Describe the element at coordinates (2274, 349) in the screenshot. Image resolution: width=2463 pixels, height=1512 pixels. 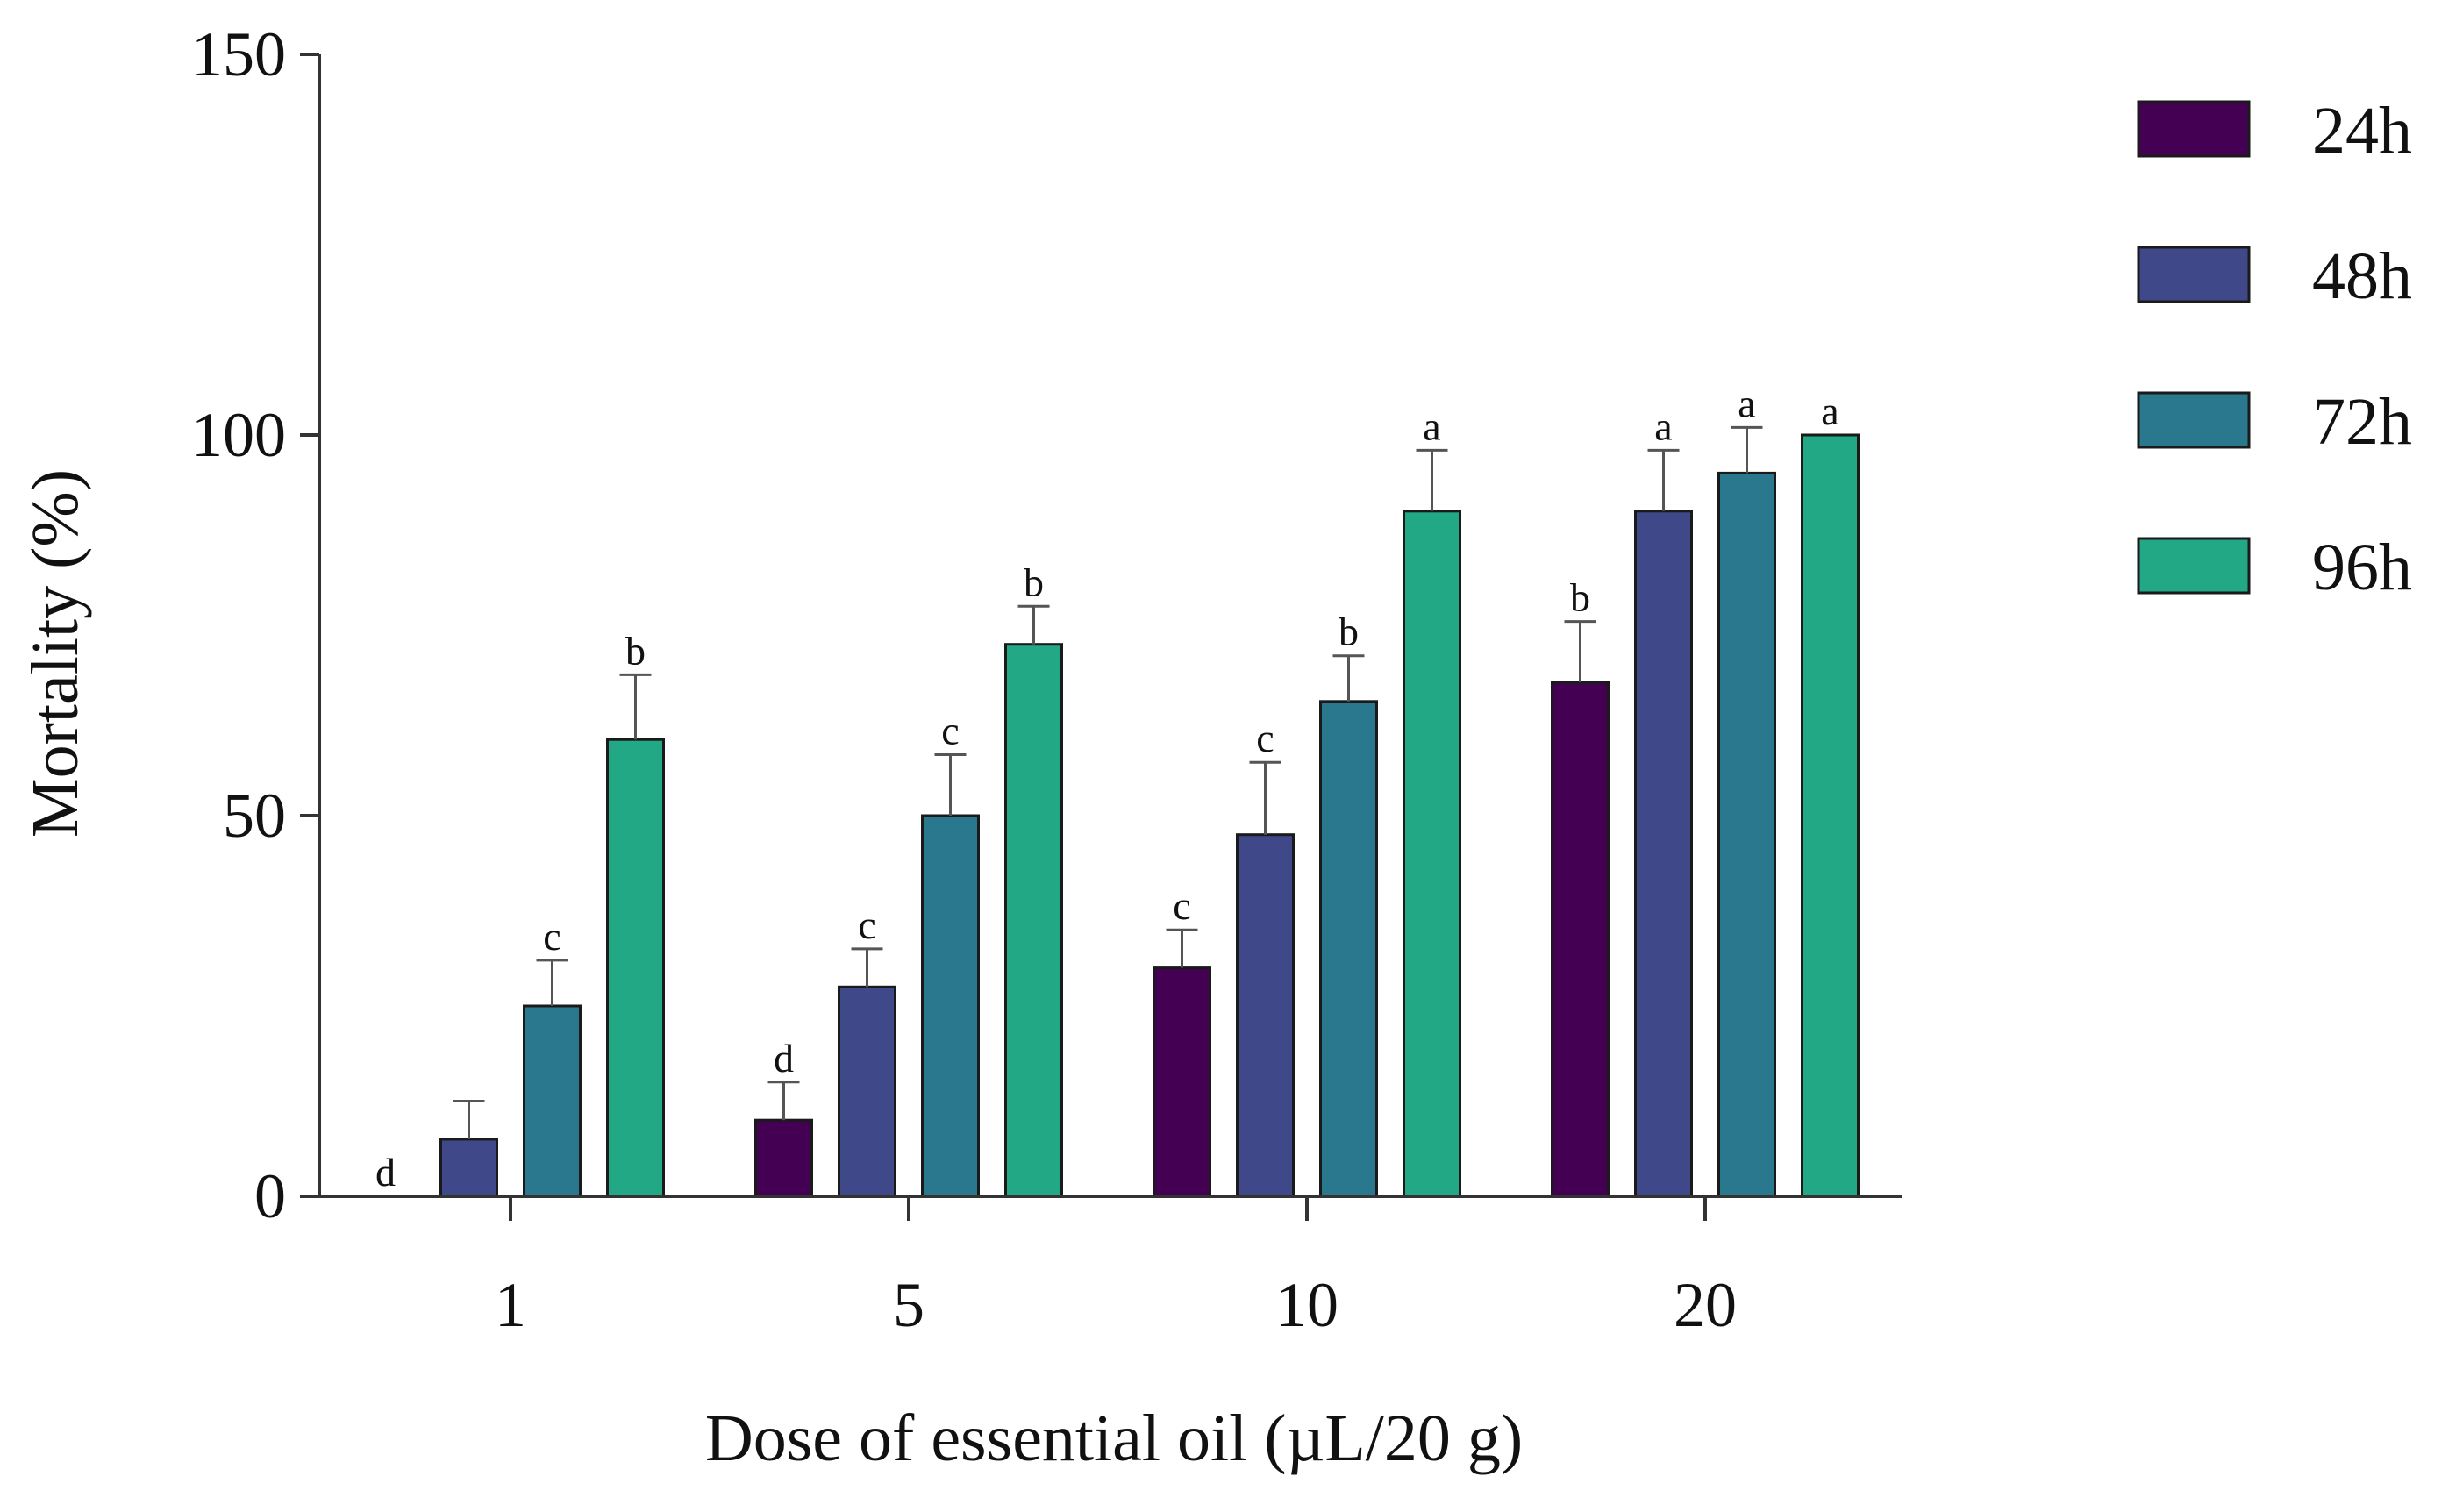
I see `legend: 24h 48h 72h 96h` at that location.